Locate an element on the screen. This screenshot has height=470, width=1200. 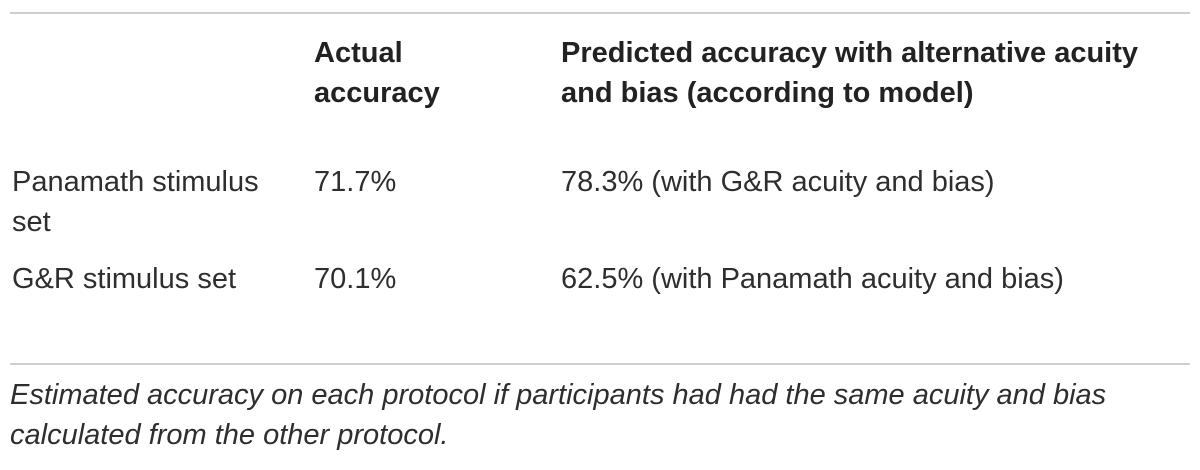
table-top-rule is located at coordinates (600, 13).